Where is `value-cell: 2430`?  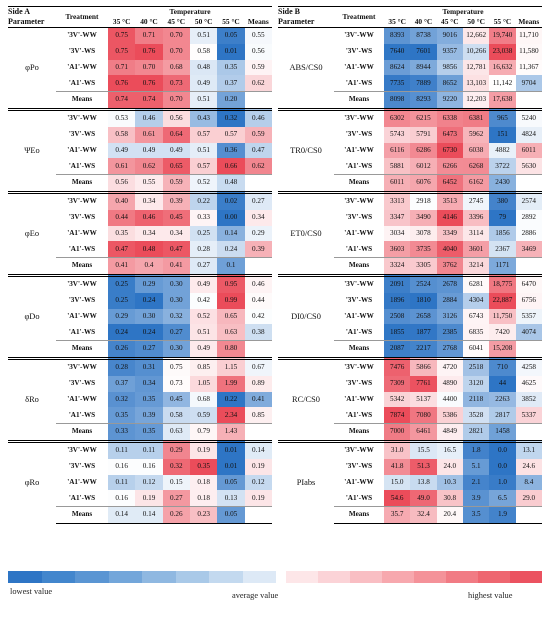 value-cell: 2430 is located at coordinates (502, 183).